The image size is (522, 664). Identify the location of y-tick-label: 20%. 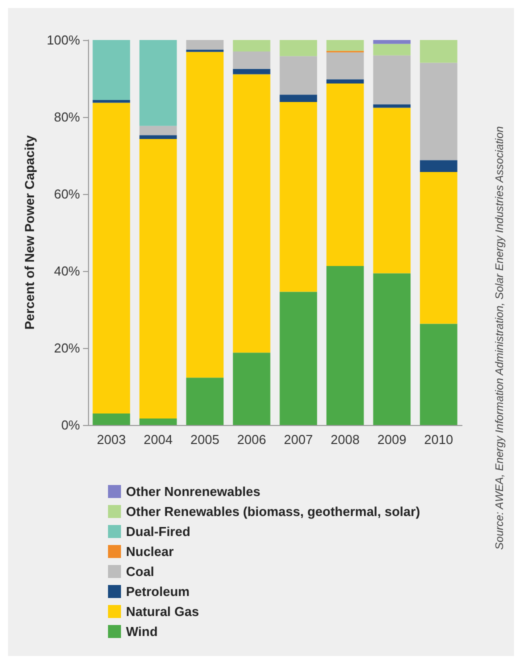
(67, 348).